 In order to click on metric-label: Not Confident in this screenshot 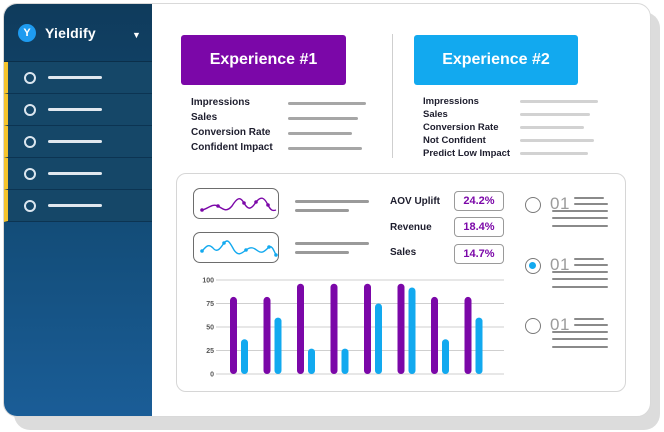, I will do `click(454, 140)`.